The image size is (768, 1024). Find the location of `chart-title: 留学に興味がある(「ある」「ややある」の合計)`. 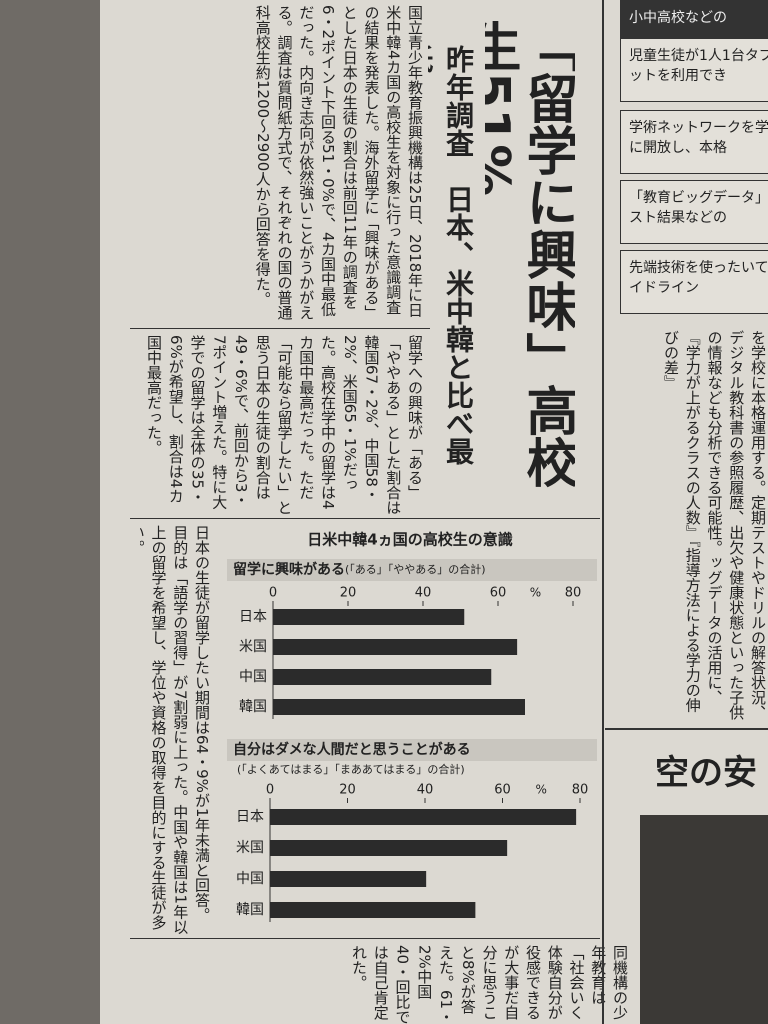

chart-title: 留学に興味がある(「ある」「ややある」の合計) is located at coordinates (359, 569).